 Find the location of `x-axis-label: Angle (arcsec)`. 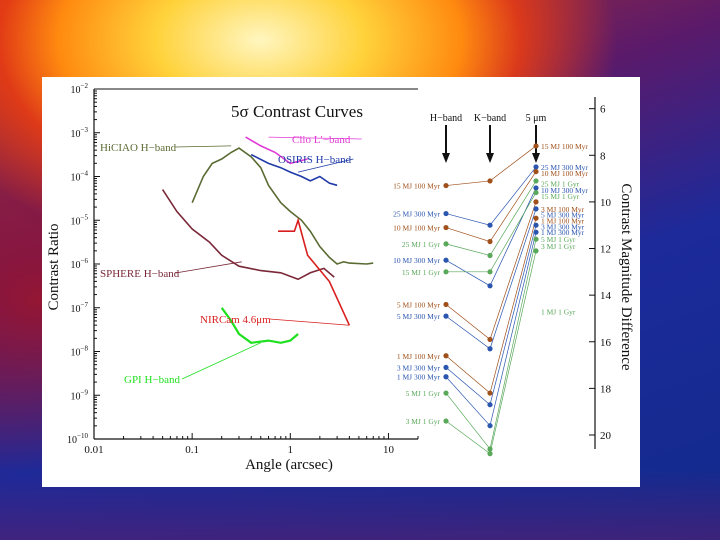

x-axis-label: Angle (arcsec) is located at coordinates (289, 465).